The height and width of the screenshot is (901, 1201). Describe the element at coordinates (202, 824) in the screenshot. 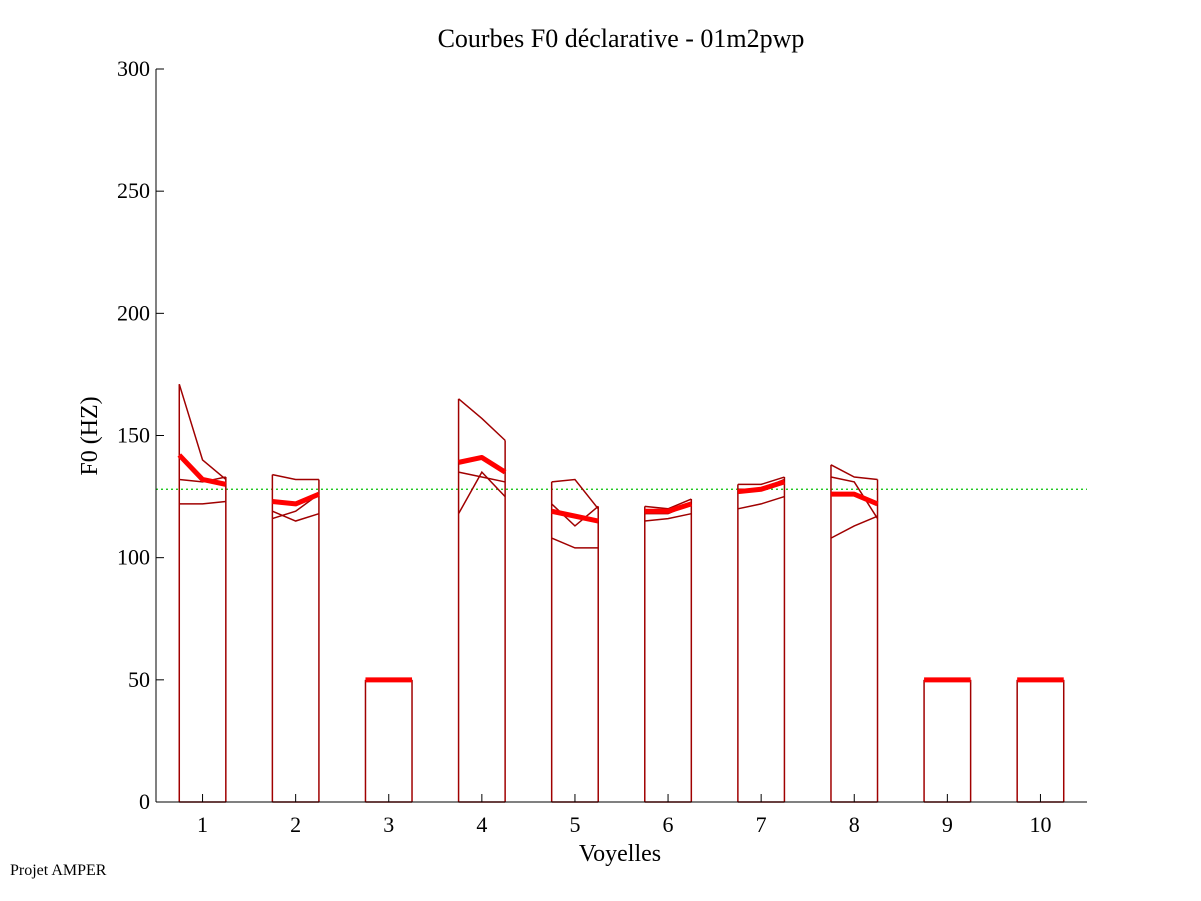

I see `x-tick-label-1: 1` at that location.